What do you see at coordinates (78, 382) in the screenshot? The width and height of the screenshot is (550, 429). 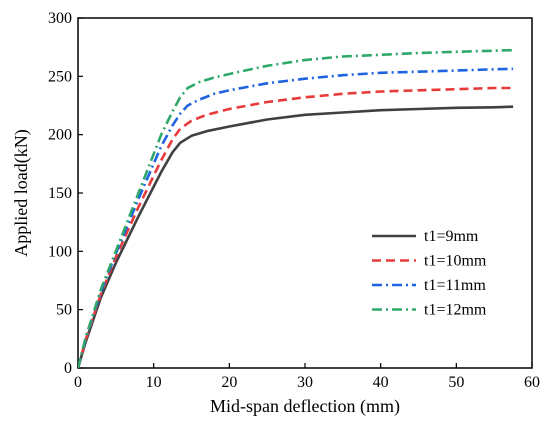 I see `x-tick-label: 0` at bounding box center [78, 382].